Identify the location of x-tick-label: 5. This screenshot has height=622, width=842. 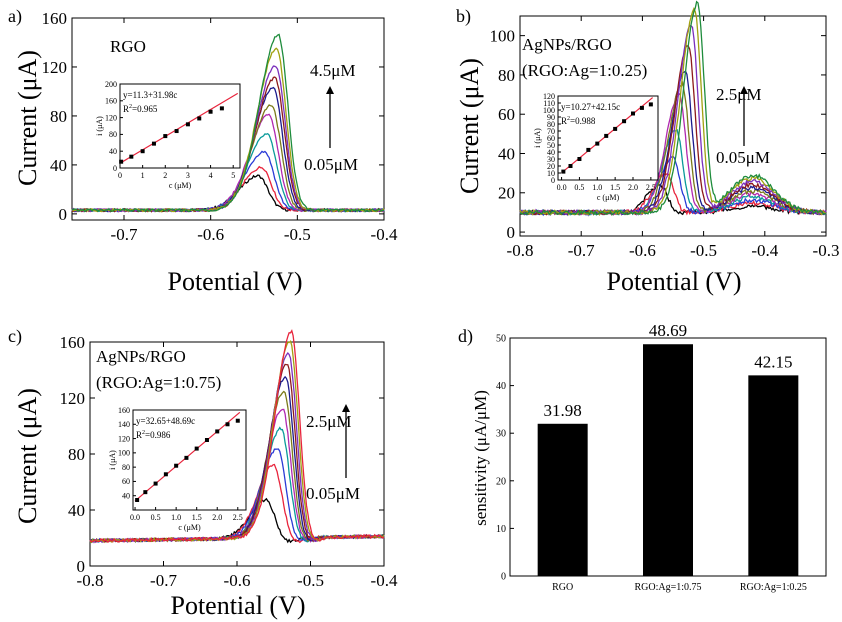
(233, 175).